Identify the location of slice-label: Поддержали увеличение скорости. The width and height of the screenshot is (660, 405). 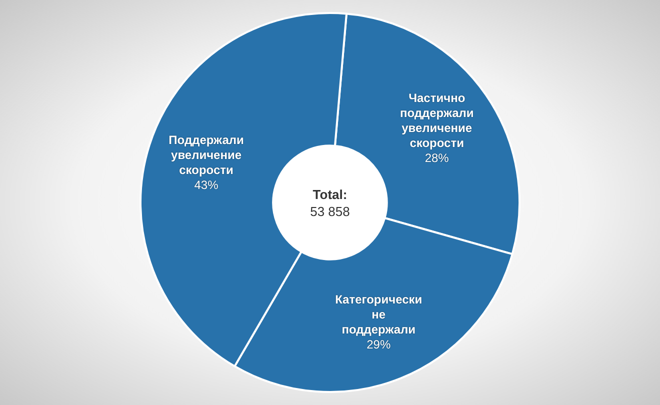
(206, 155).